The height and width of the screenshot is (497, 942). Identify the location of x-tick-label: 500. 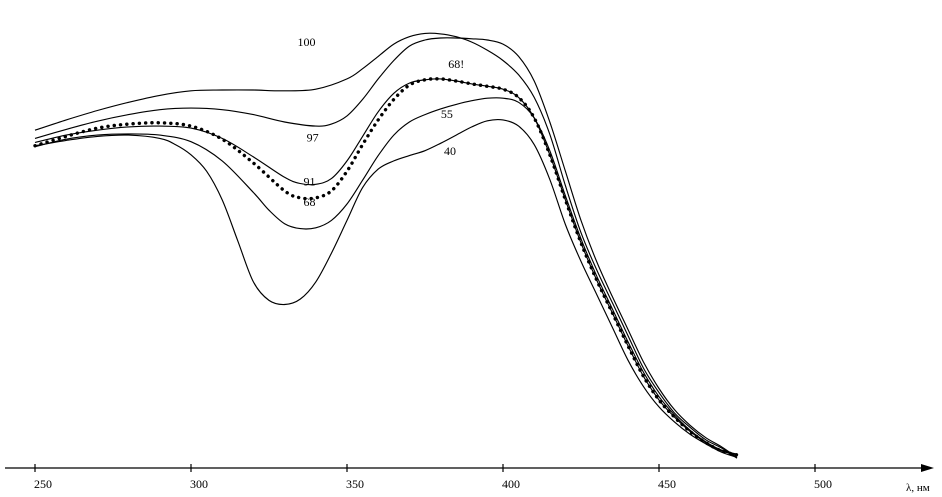
(823, 484).